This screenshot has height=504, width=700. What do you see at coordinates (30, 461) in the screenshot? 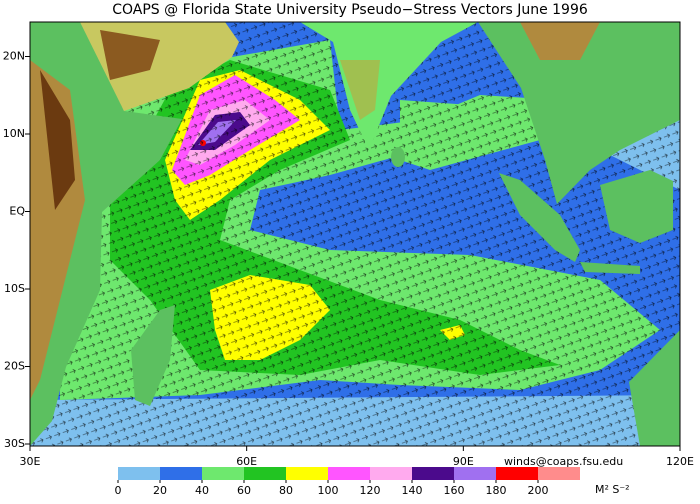
I see `x-tick-label: 30E` at bounding box center [30, 461].